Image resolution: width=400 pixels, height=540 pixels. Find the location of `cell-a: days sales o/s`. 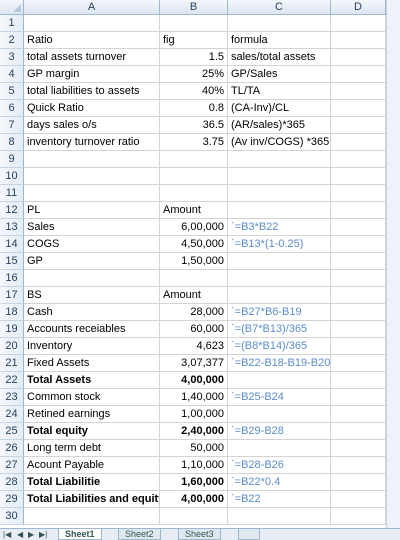

cell-a: days sales o/s is located at coordinates (92, 125).